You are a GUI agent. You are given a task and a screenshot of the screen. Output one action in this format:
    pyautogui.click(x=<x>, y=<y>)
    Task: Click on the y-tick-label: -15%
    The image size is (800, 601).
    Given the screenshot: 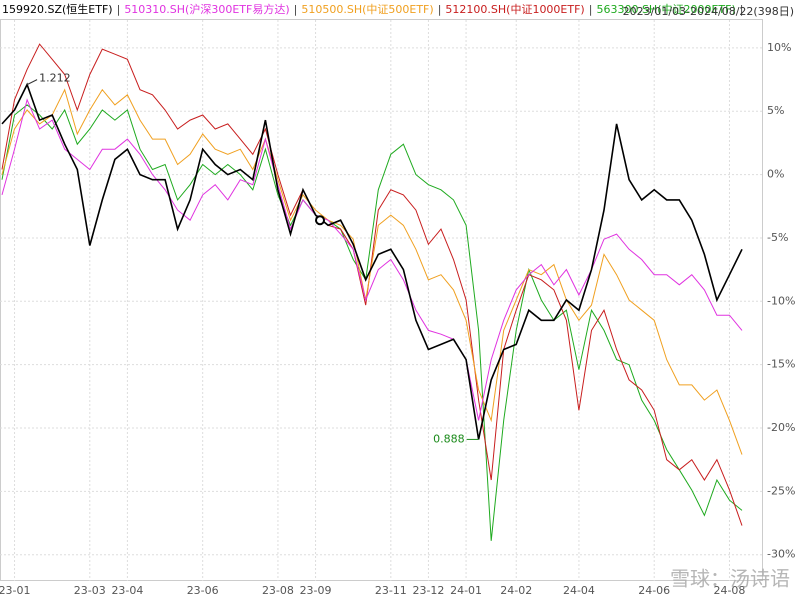 What is the action you would take?
    pyautogui.click(x=781, y=364)
    